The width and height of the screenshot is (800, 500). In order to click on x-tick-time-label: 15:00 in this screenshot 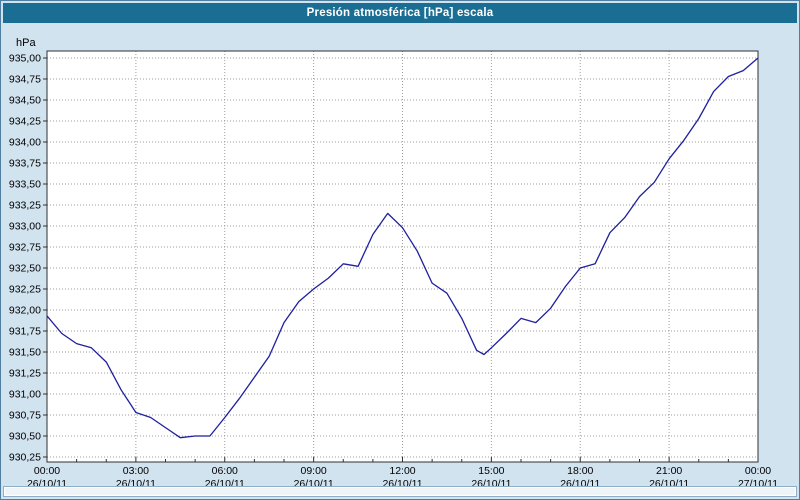, I will do `click(491, 471)`.